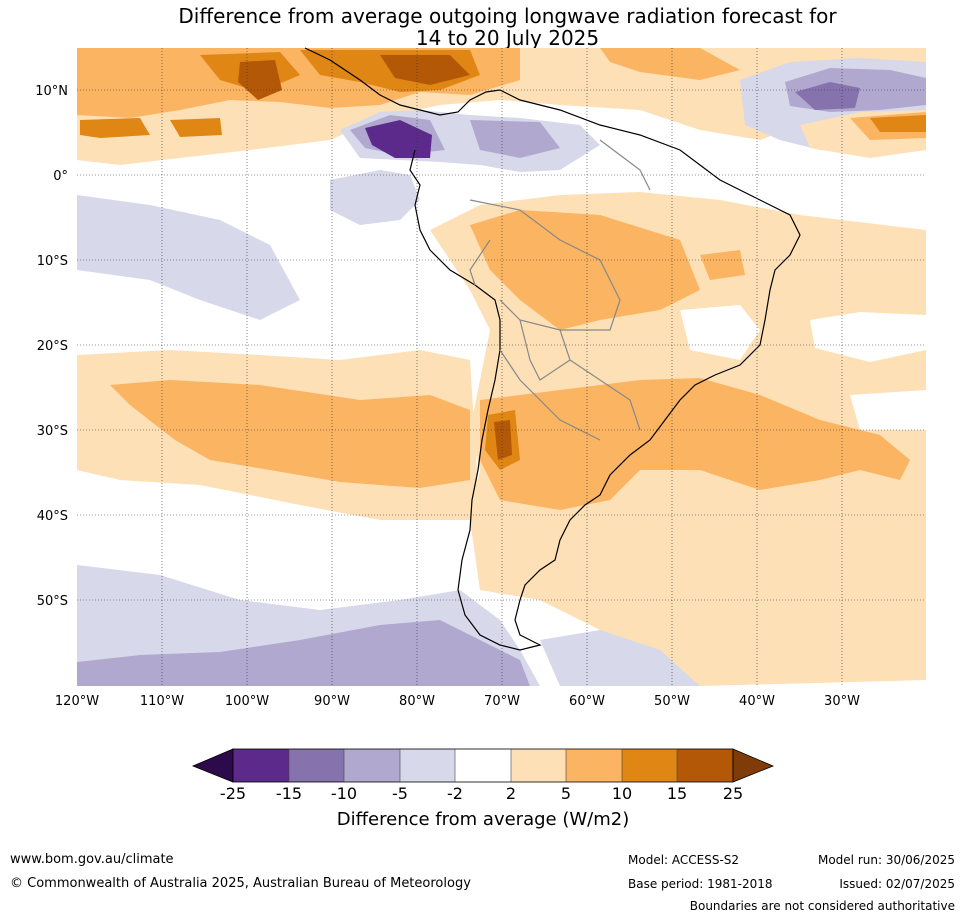 Image resolution: width=965 pixels, height=919 pixels. Describe the element at coordinates (842, 701) in the screenshot. I see `lon-label: 30°W` at that location.